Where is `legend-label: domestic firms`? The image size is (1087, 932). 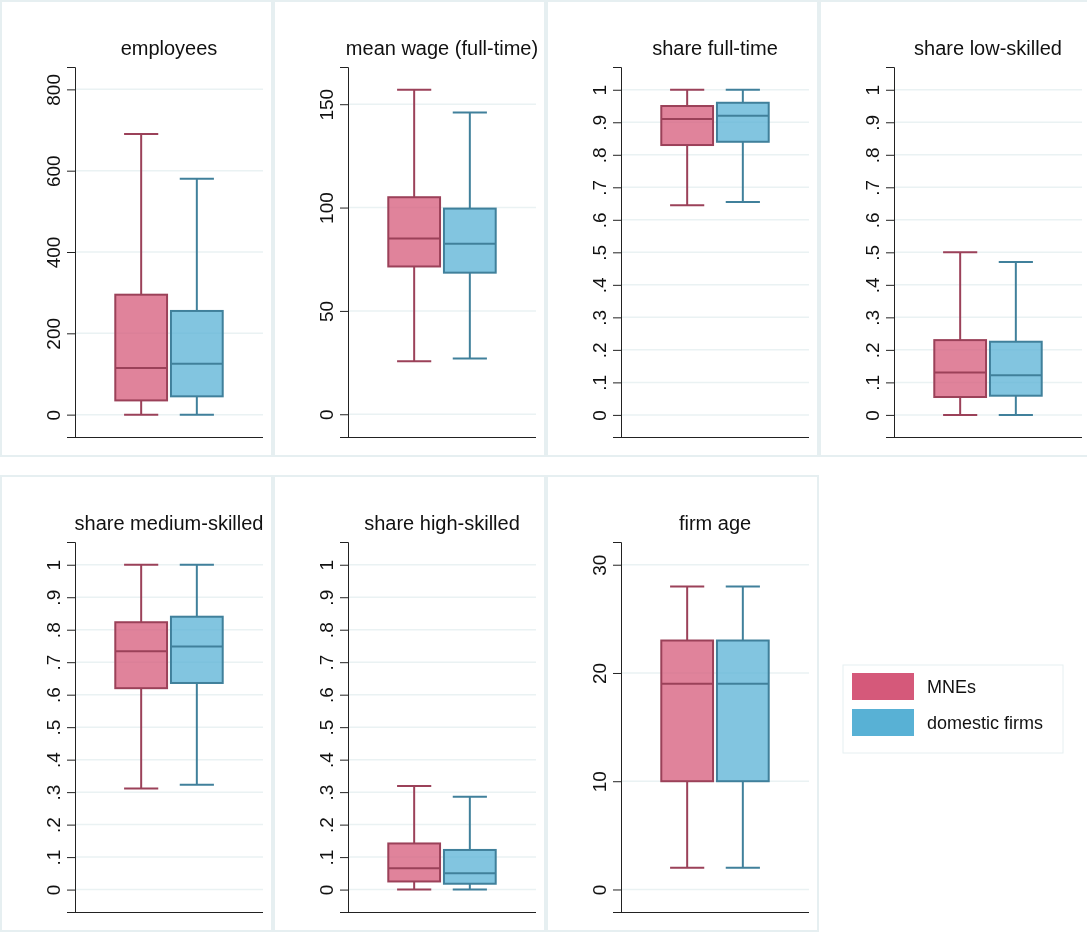 legend-label: domestic firms is located at coordinates (985, 723).